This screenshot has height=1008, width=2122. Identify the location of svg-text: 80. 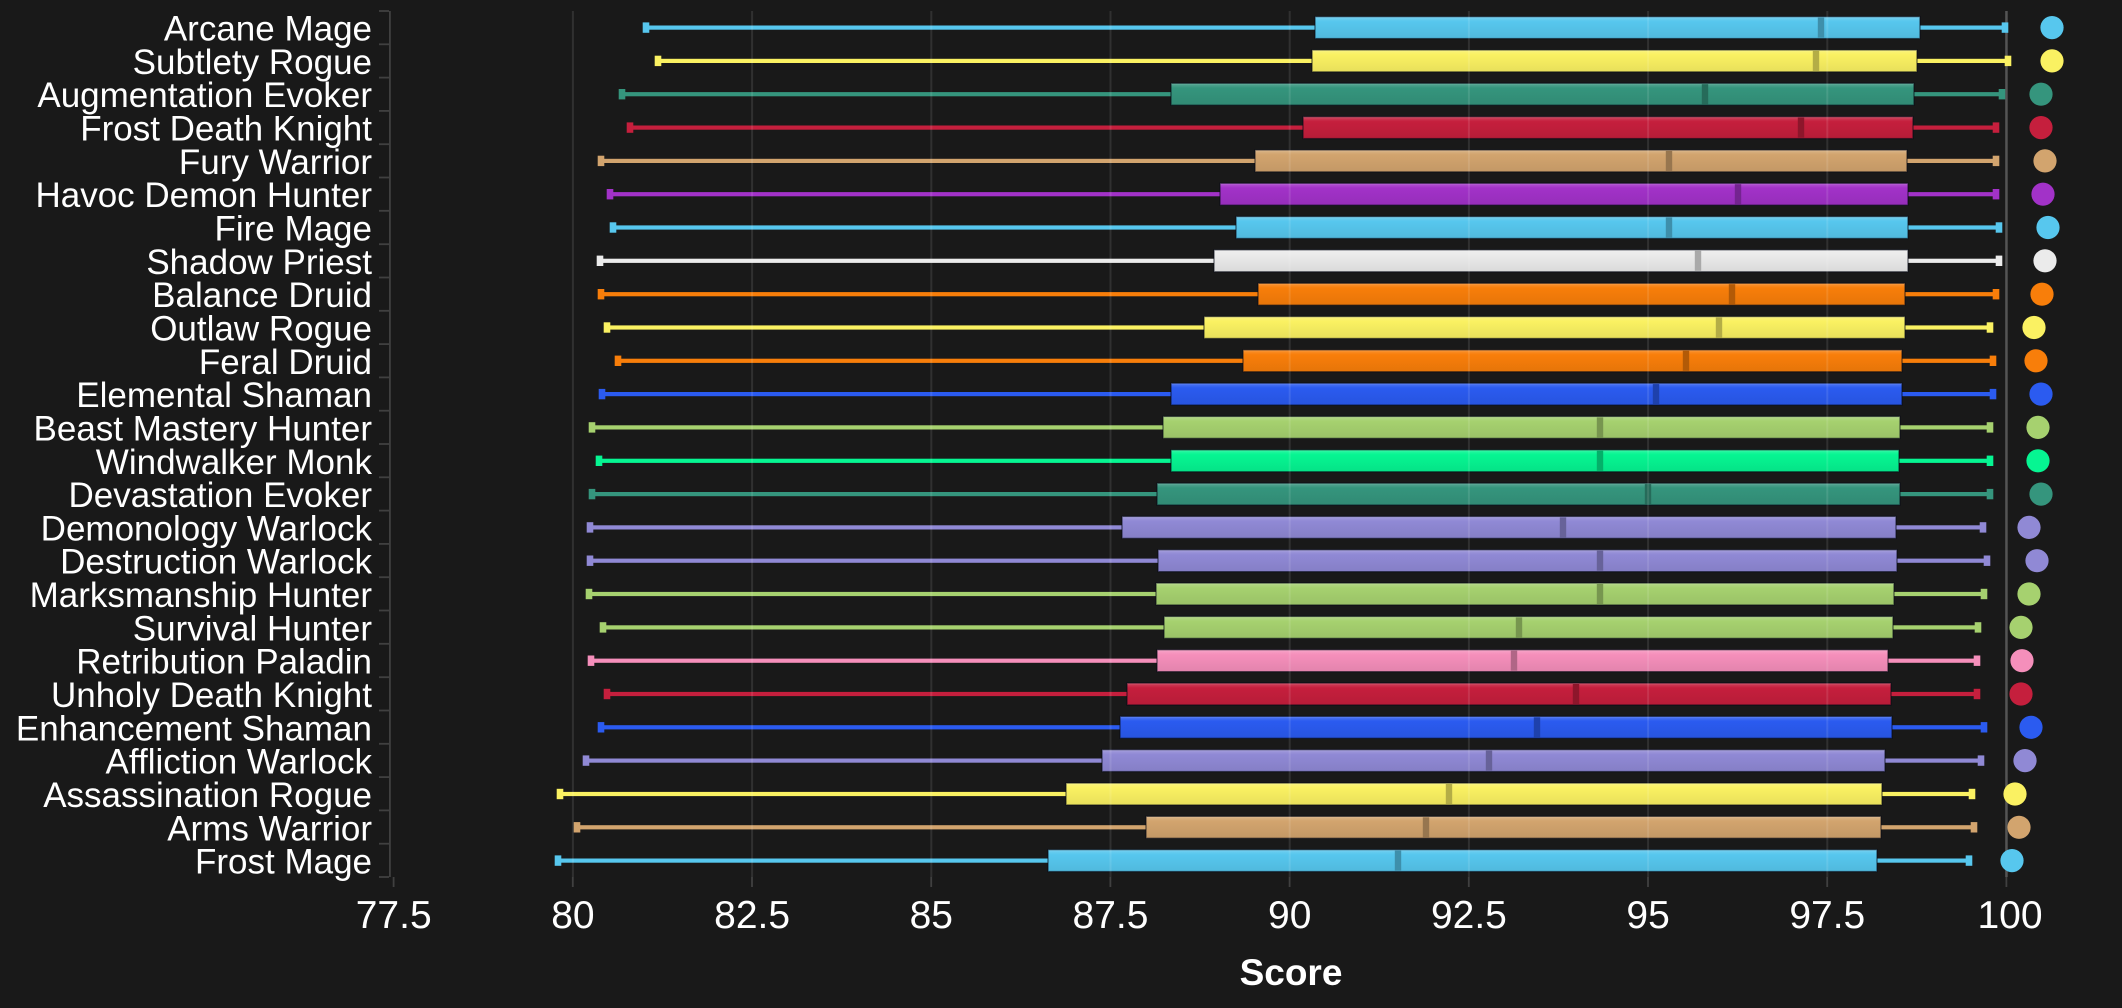
(572, 915).